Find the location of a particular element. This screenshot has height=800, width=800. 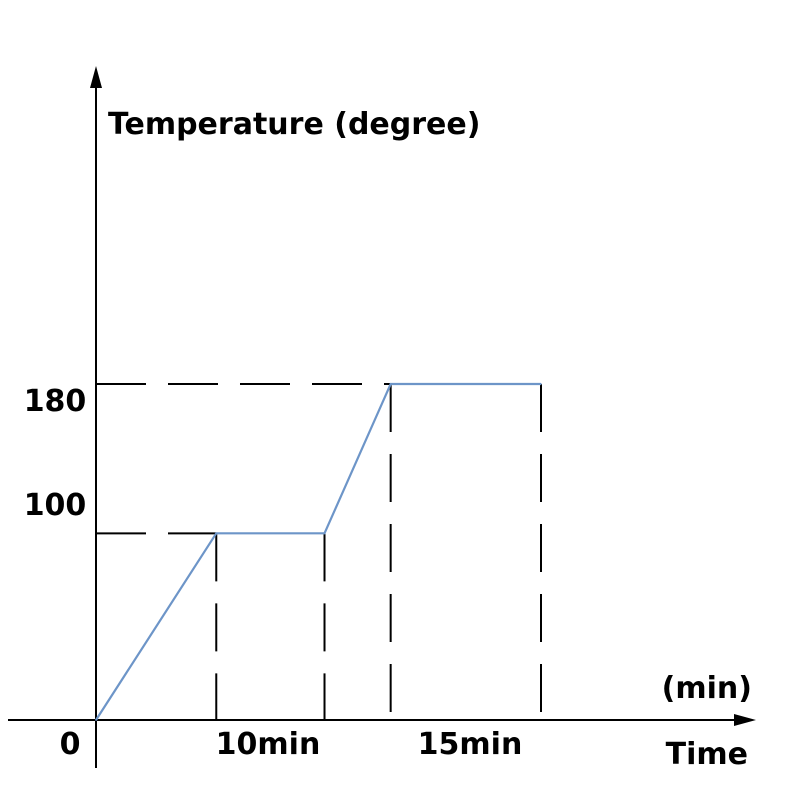

x-axis-unit-label: (min) is located at coordinates (707, 688).